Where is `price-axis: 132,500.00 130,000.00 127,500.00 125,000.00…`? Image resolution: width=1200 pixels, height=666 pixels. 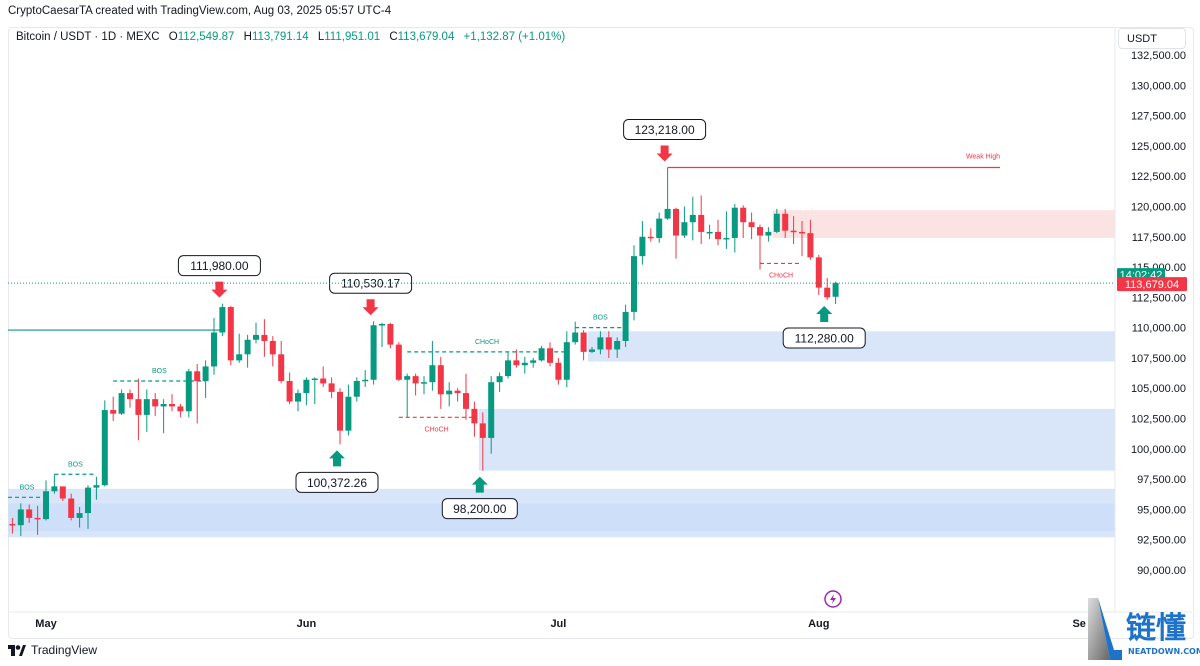
price-axis: 132,500.00 130,000.00 127,500.00 125,000.00… is located at coordinates (1158, 313).